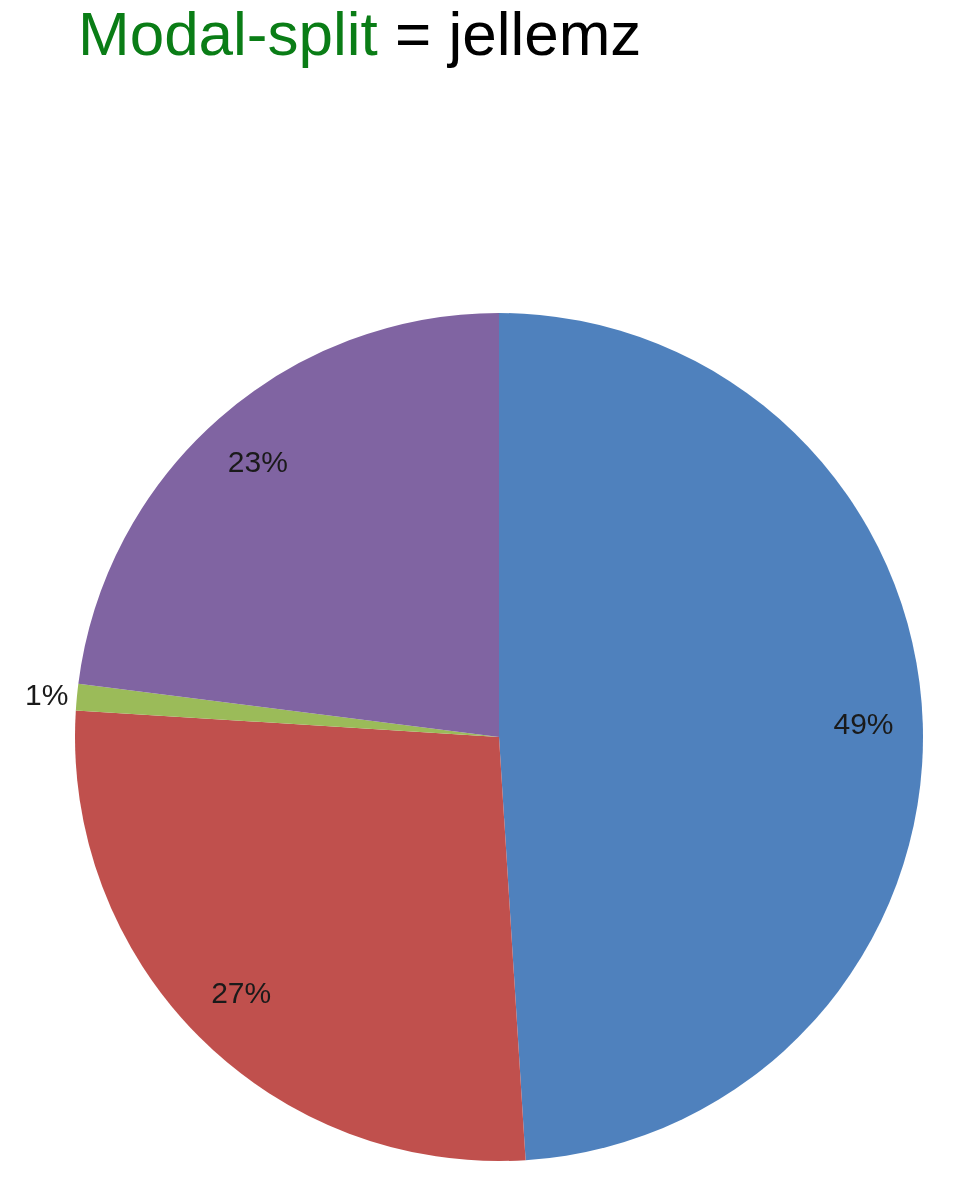 The image size is (960, 1183). Describe the element at coordinates (241, 993) in the screenshot. I see `data-label: 27%` at that location.